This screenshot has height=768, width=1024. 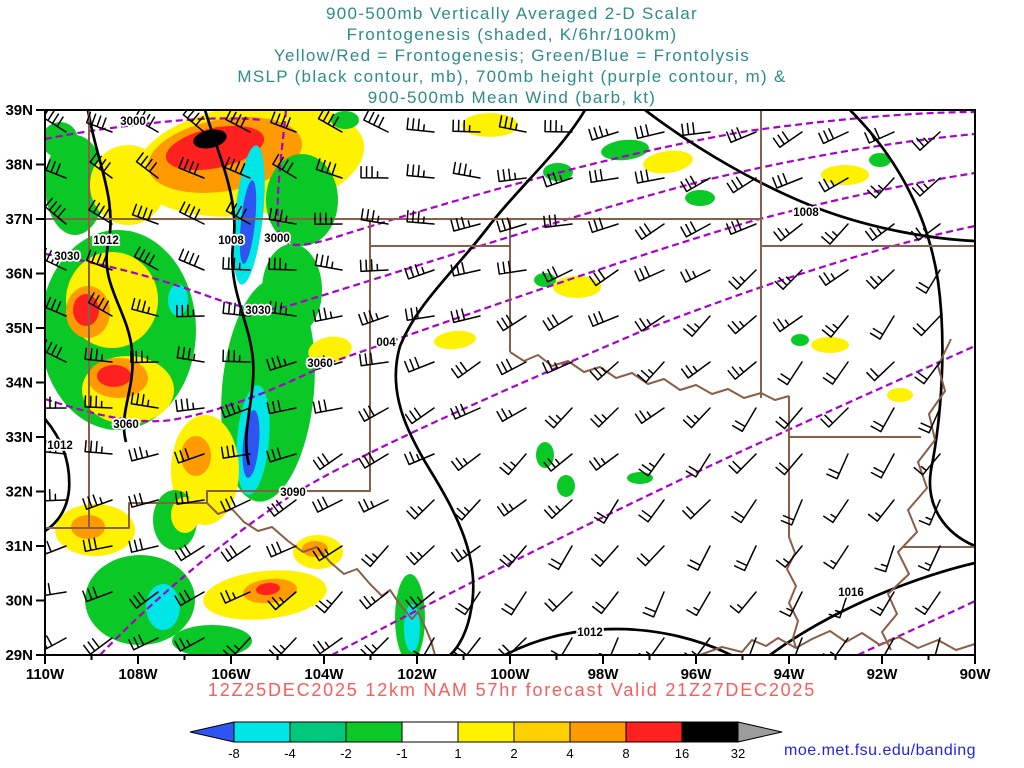 I want to click on title-line: 900-500mb Vertically Averaged 2-D Scalar, so click(x=512, y=13).